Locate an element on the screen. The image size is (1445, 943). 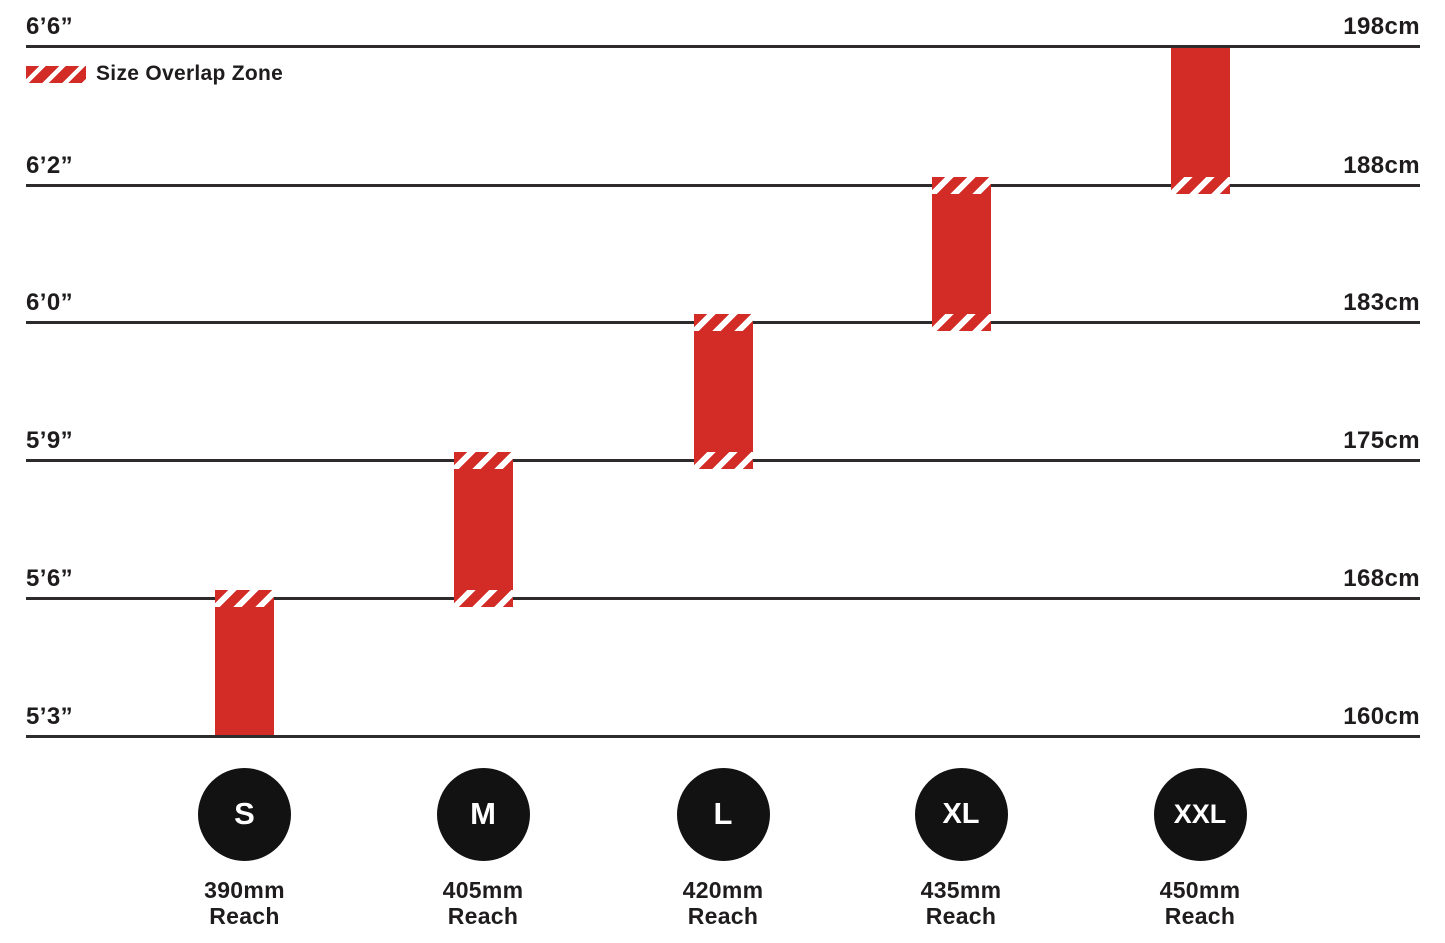
height-label-metric: 175cm is located at coordinates (1381, 440).